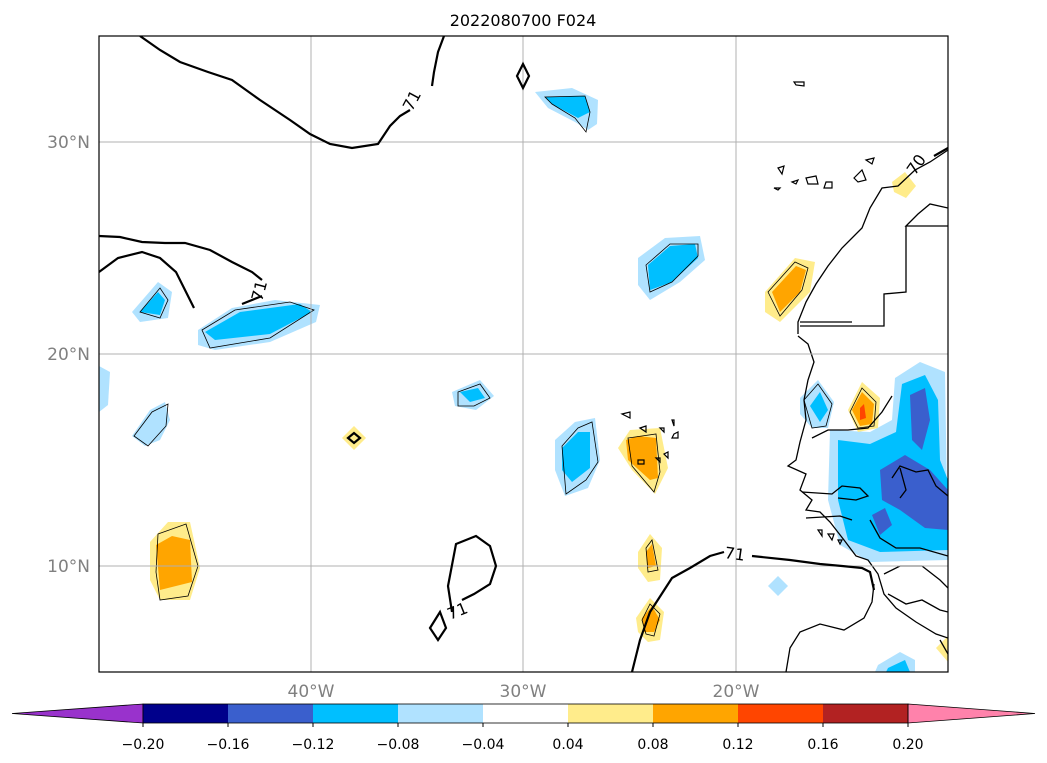 The image size is (1047, 763). What do you see at coordinates (737, 745) in the screenshot?
I see `colorbar-tick-label: 0.12` at bounding box center [737, 745].